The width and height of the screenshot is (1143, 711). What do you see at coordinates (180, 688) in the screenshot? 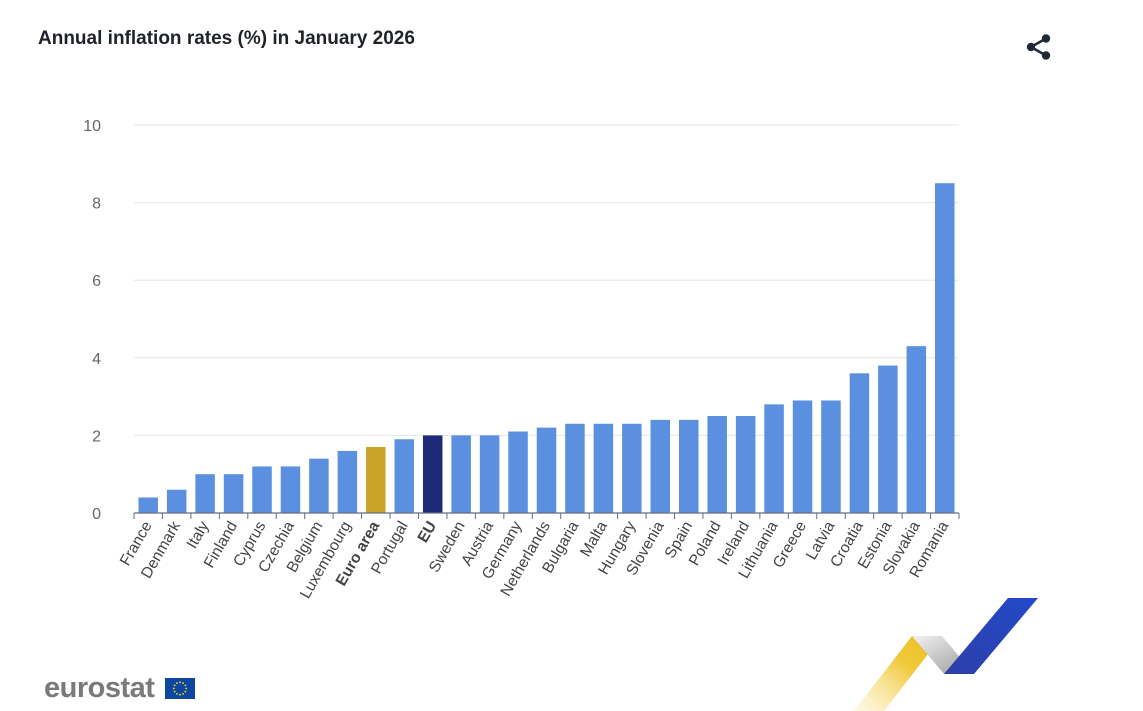
I see `eu-flag-icon` at bounding box center [180, 688].